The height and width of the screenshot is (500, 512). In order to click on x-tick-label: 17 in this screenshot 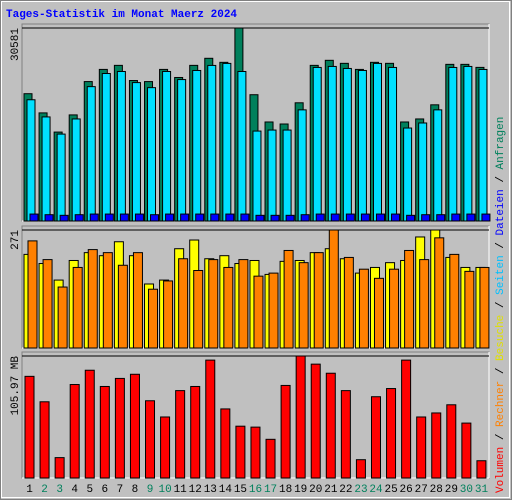, I will do `click(270, 490)`.